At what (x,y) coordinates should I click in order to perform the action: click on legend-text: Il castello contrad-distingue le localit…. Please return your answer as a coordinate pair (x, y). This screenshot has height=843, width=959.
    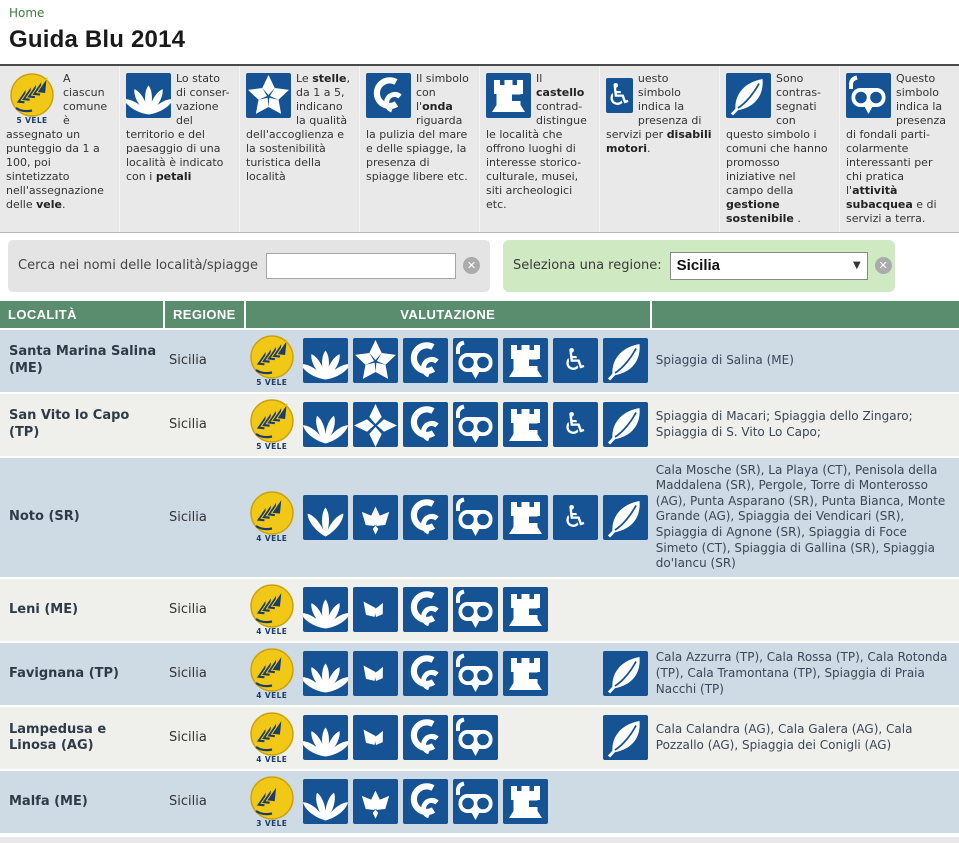
    Looking at the image, I should click on (536, 141).